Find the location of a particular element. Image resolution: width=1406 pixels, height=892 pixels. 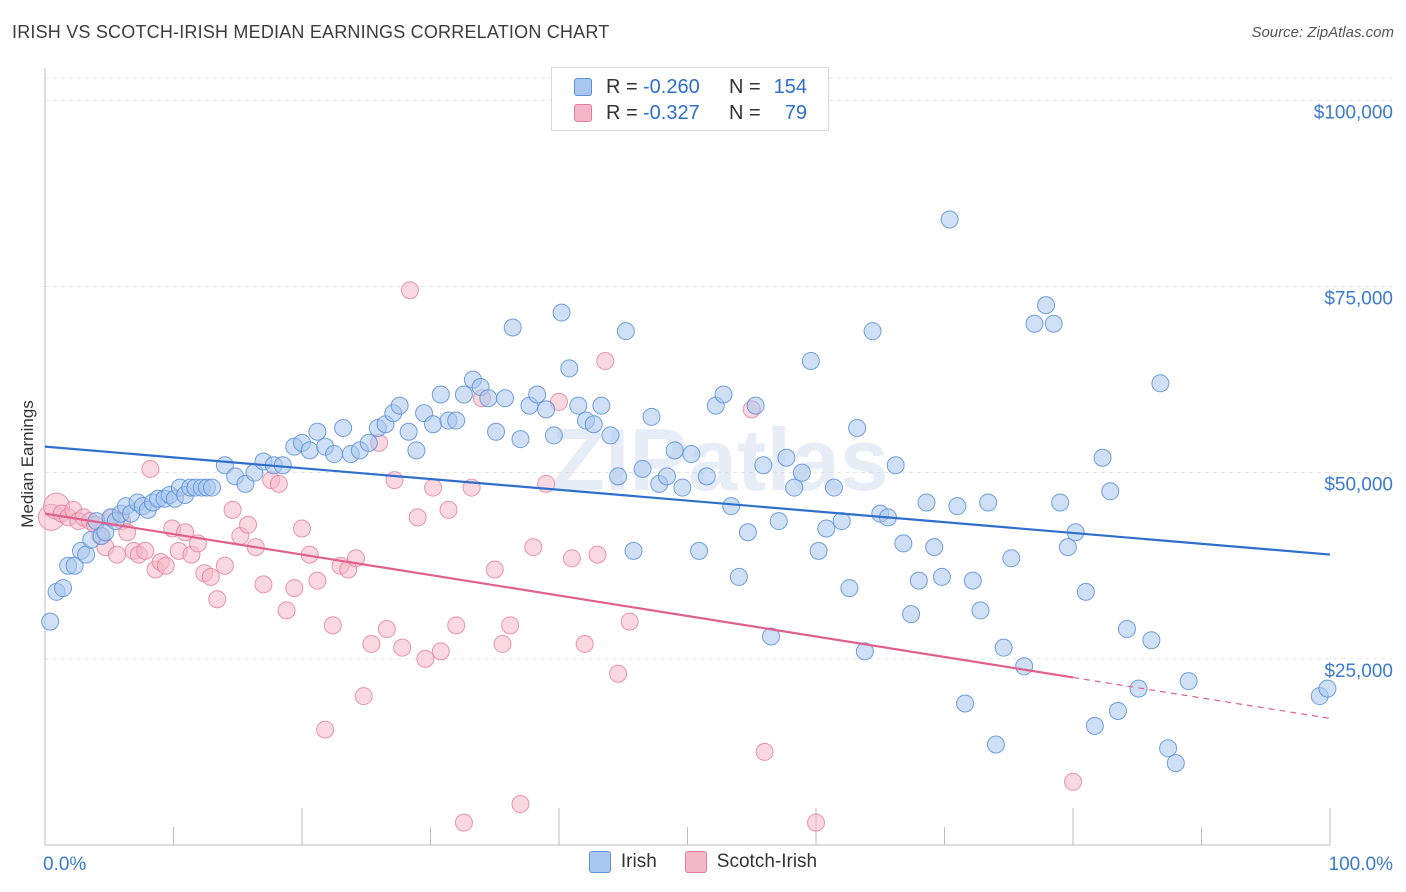

irish-swatch is located at coordinates (599, 862).